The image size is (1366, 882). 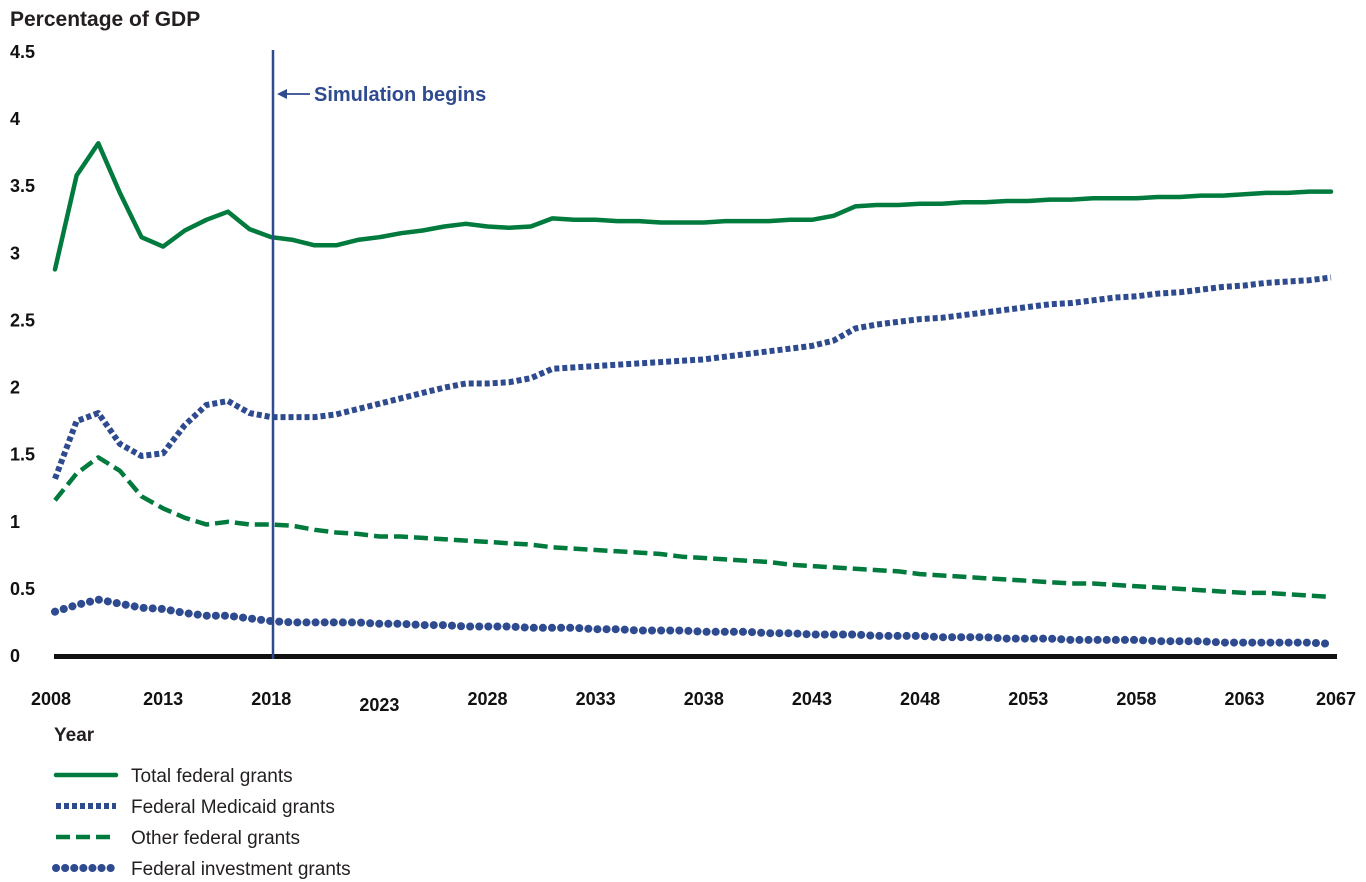 I want to click on y-tick-label: 4.5, so click(x=22, y=52).